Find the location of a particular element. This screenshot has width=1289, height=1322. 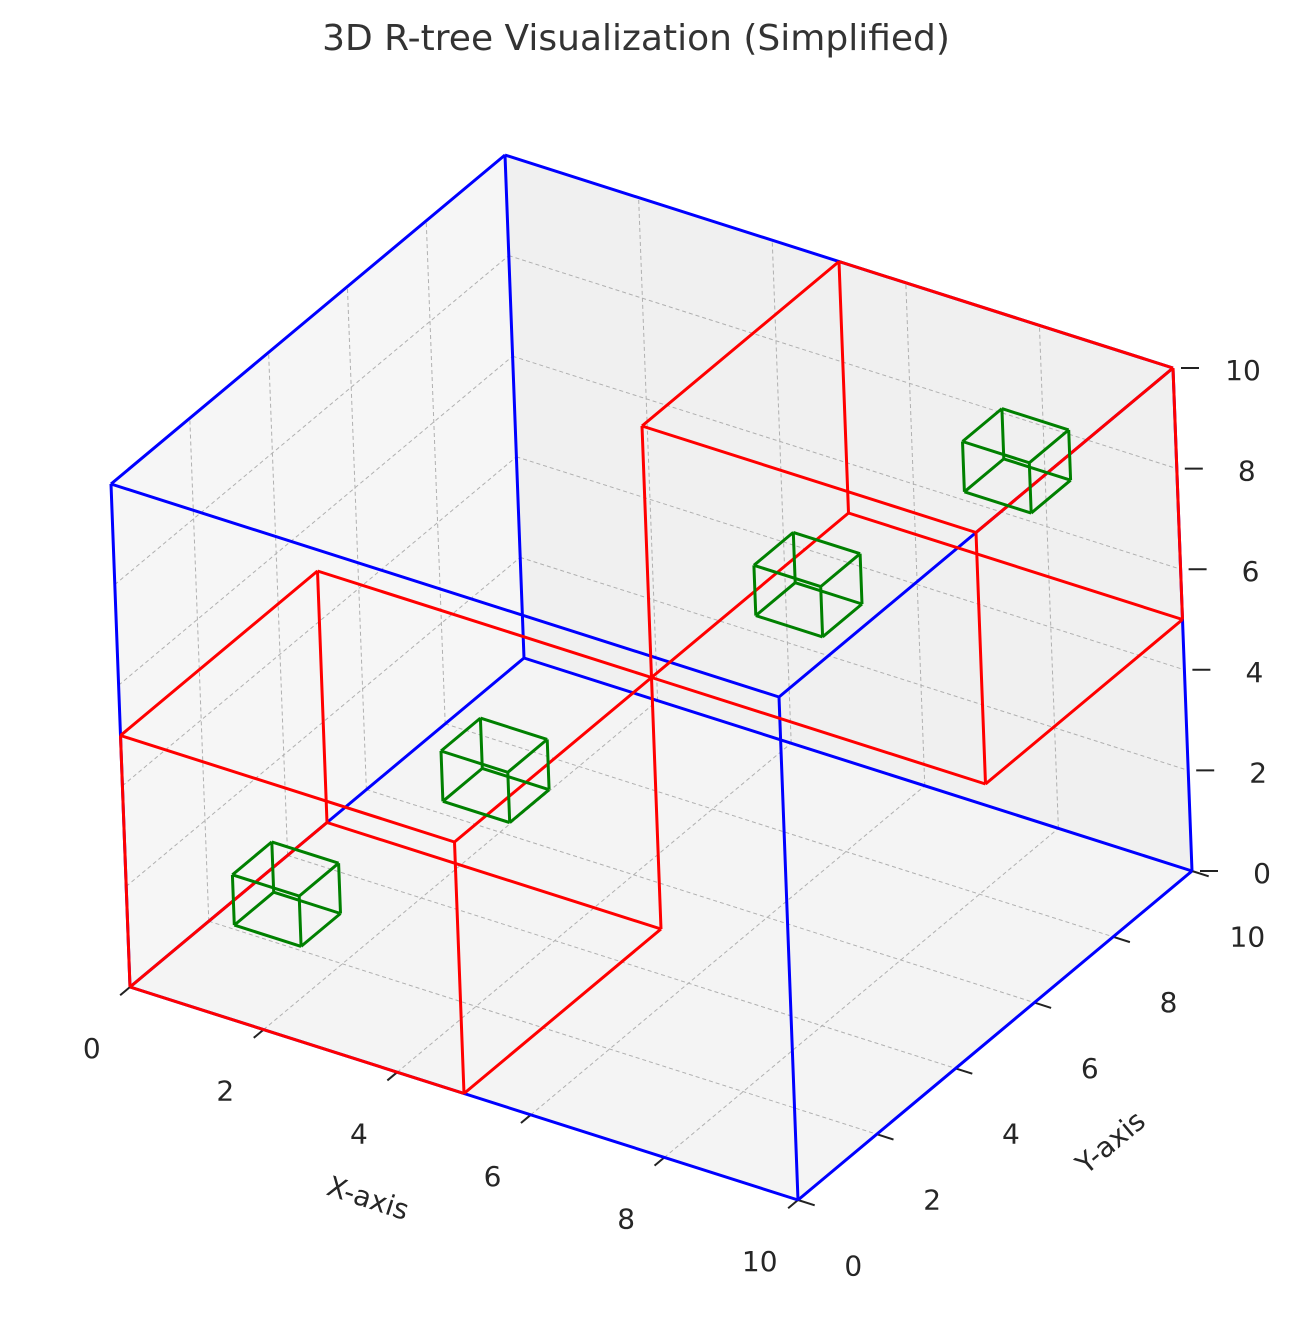

x-tick-label: 4 is located at coordinates (359, 1133).